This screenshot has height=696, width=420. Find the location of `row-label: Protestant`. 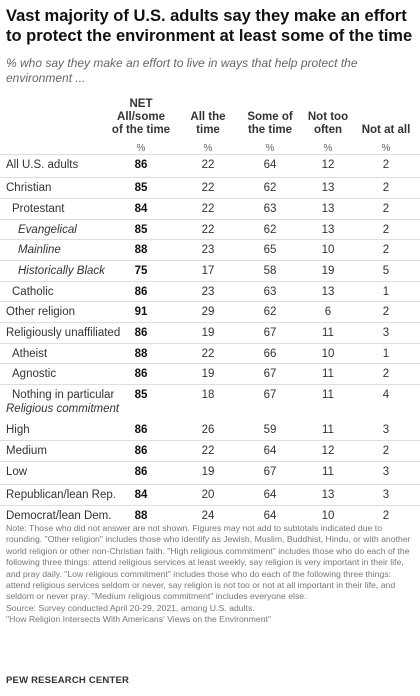

row-label: Protestant is located at coordinates (38, 209).